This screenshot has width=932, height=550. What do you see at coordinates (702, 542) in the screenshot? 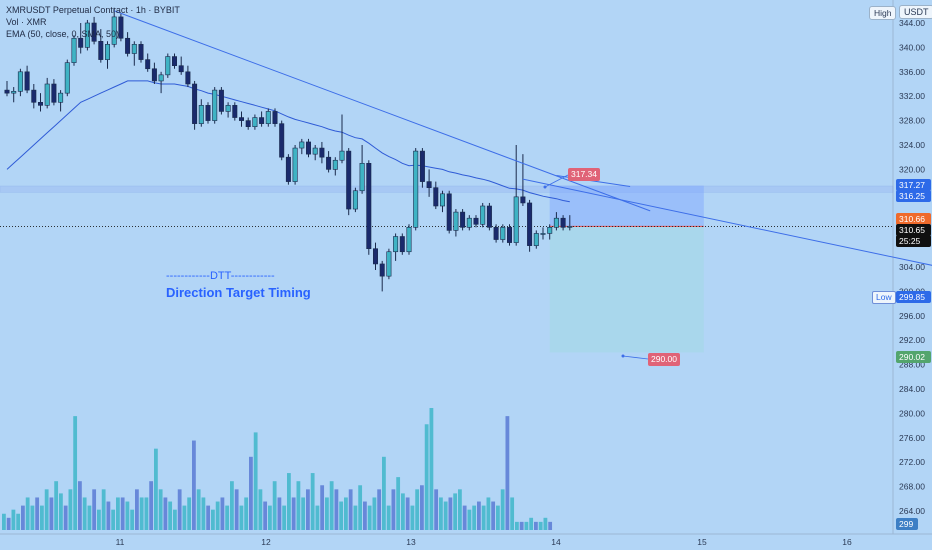
I see `x-tick-label: 15` at bounding box center [702, 542].